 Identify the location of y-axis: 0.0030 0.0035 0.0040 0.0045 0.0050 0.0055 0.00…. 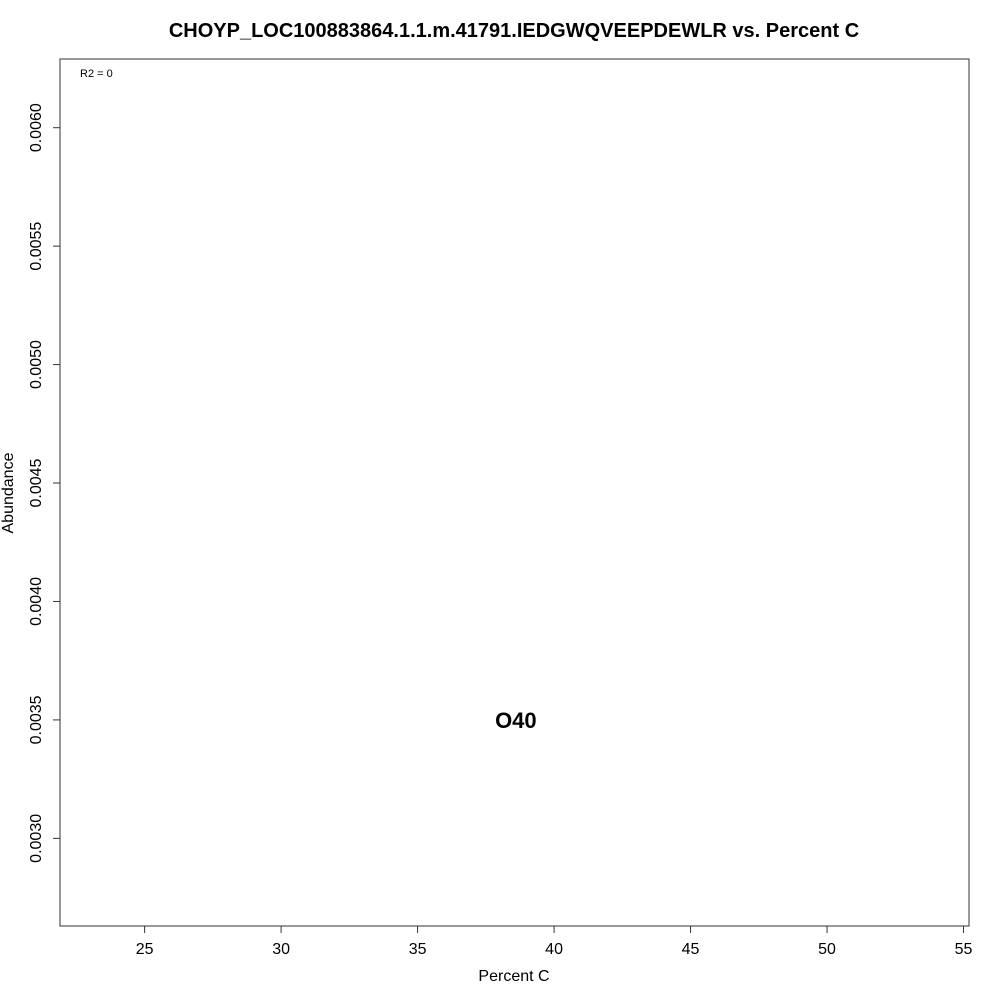
(44, 483).